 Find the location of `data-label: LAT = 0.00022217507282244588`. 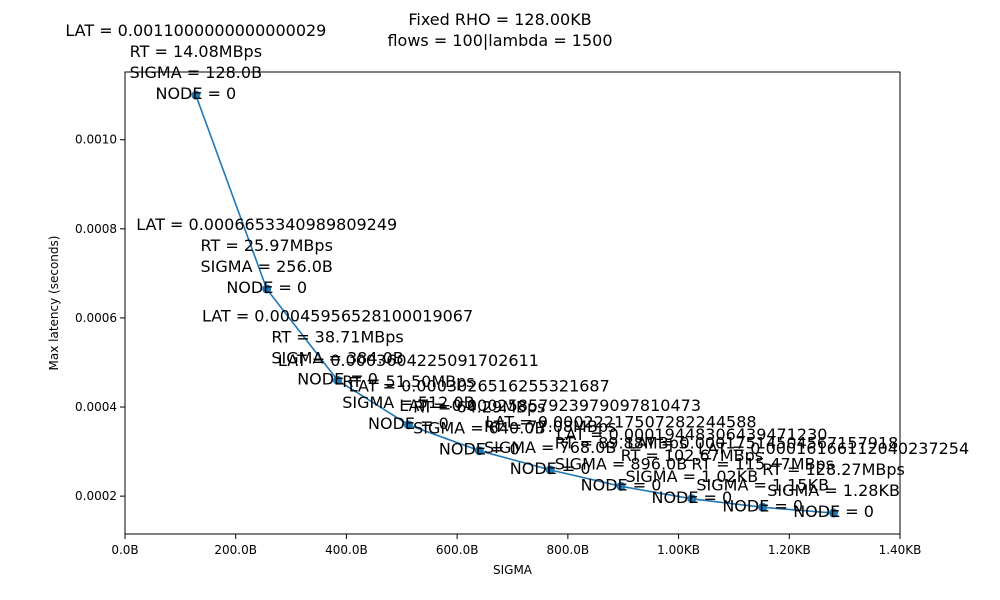

data-label: LAT = 0.00022217507282244588 is located at coordinates (620, 421).